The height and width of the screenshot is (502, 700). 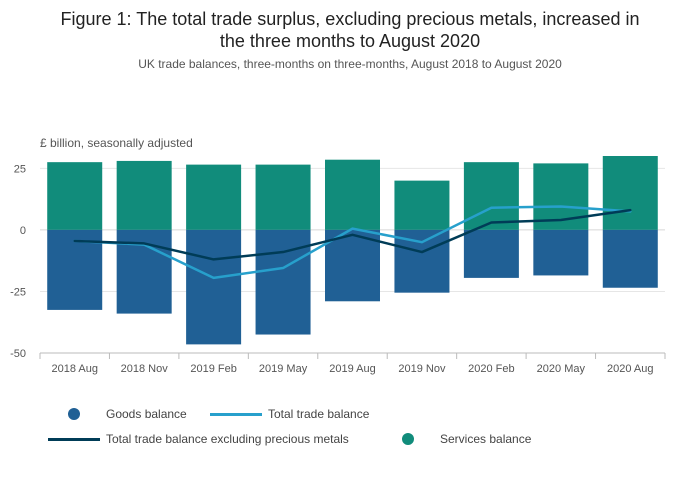 What do you see at coordinates (236, 414) in the screenshot?
I see `total-legend-line-icon` at bounding box center [236, 414].